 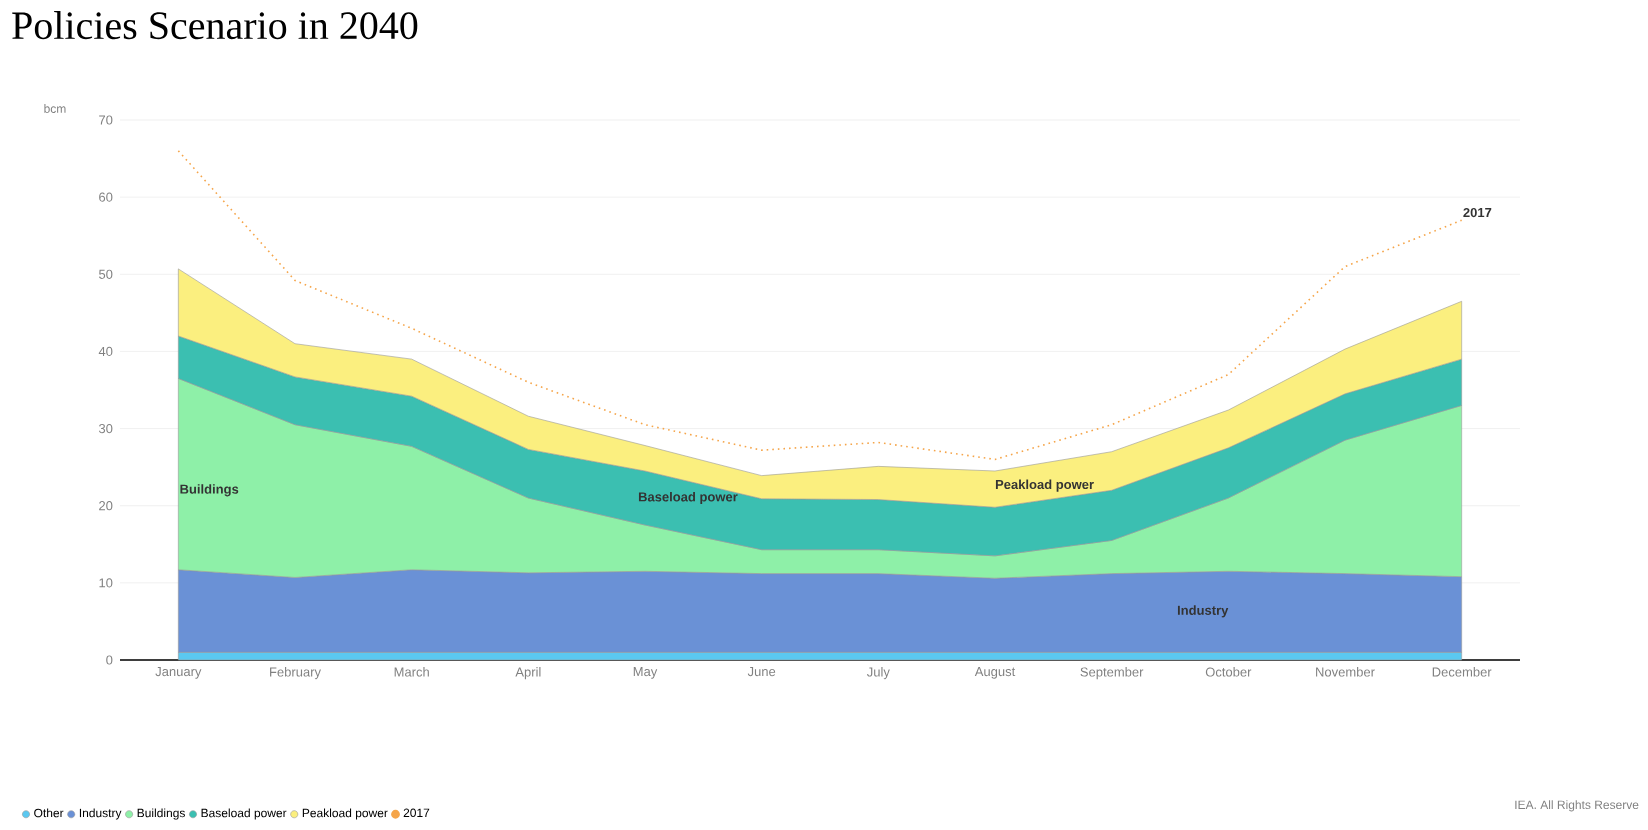 What do you see at coordinates (215, 25) in the screenshot?
I see `chart-title: Policies Scenario in 2040` at bounding box center [215, 25].